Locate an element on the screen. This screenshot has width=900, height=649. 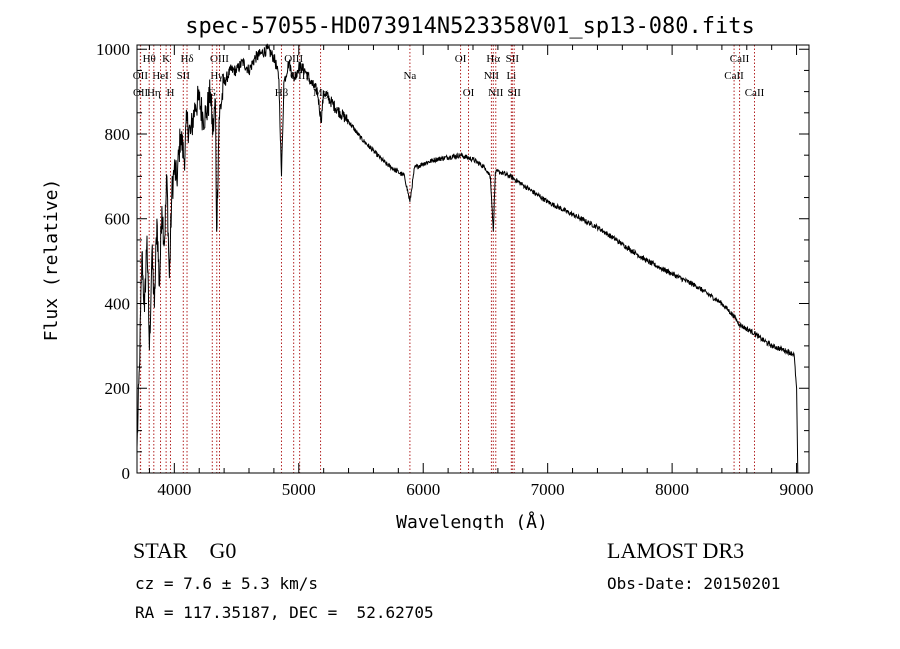
x-tick-label: 8000 is located at coordinates (672, 489).